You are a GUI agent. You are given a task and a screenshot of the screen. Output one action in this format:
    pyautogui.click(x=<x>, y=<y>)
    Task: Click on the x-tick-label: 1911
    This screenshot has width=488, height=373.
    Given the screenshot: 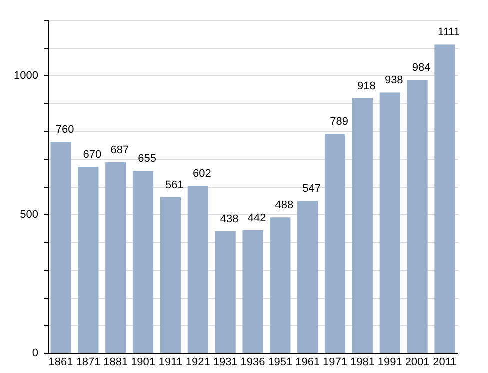 What is the action you would take?
    pyautogui.click(x=170, y=362)
    